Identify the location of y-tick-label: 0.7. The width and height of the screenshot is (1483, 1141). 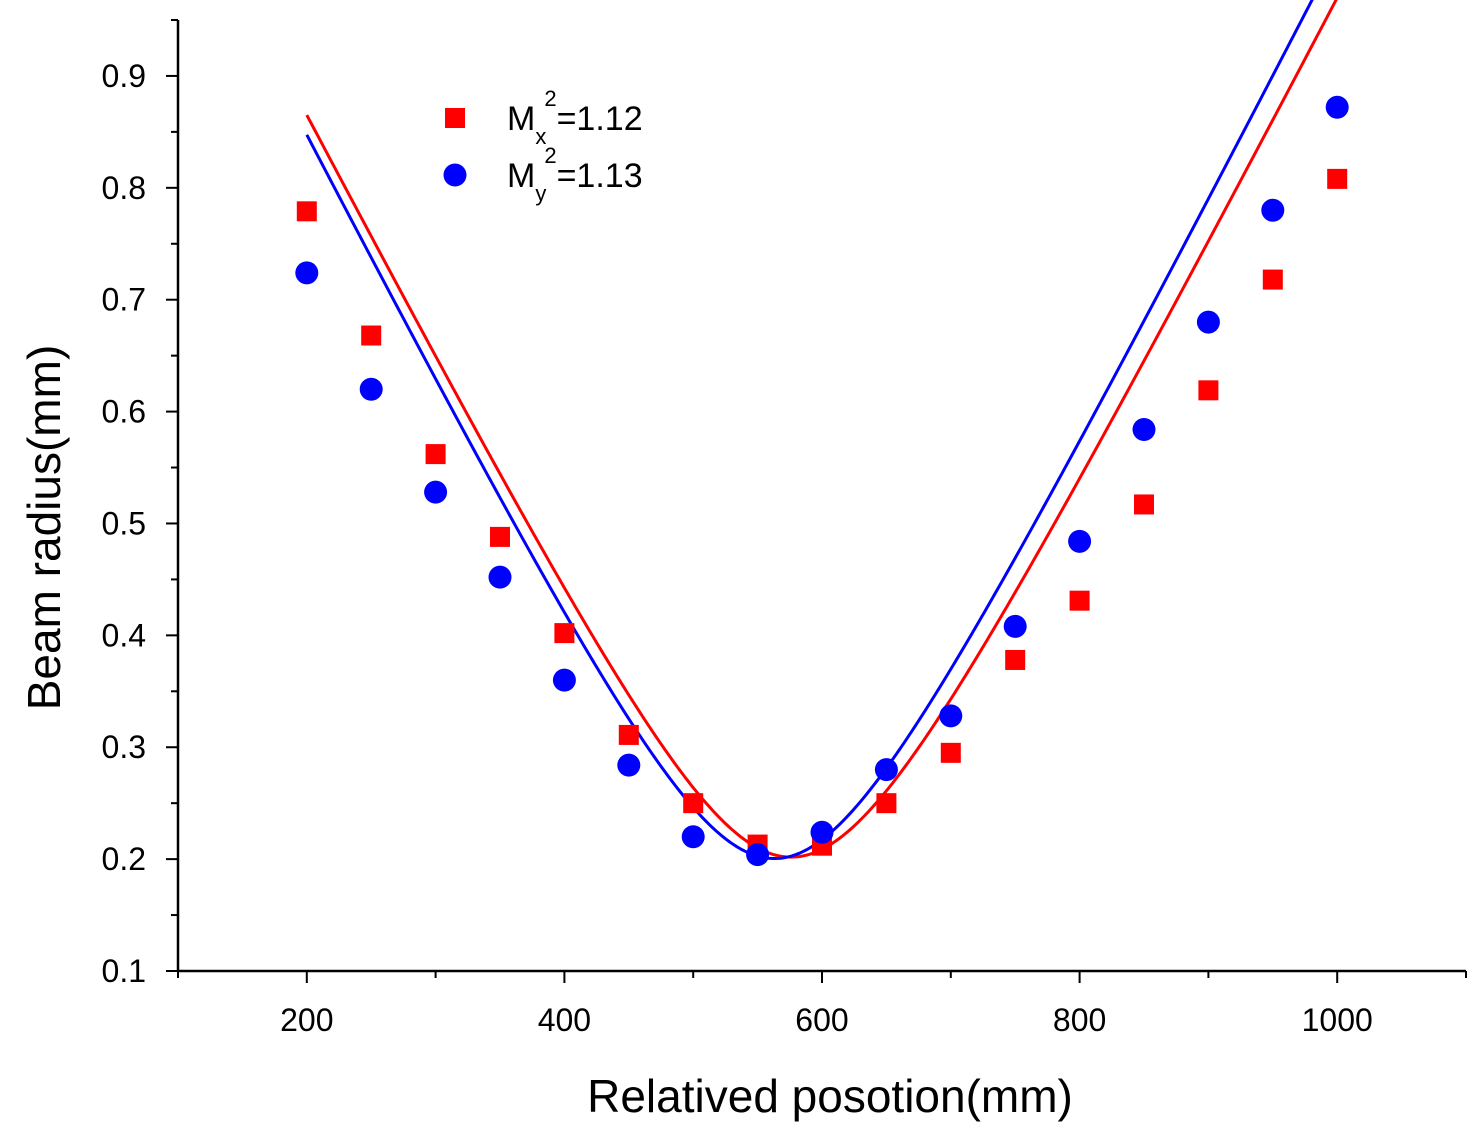
(124, 300).